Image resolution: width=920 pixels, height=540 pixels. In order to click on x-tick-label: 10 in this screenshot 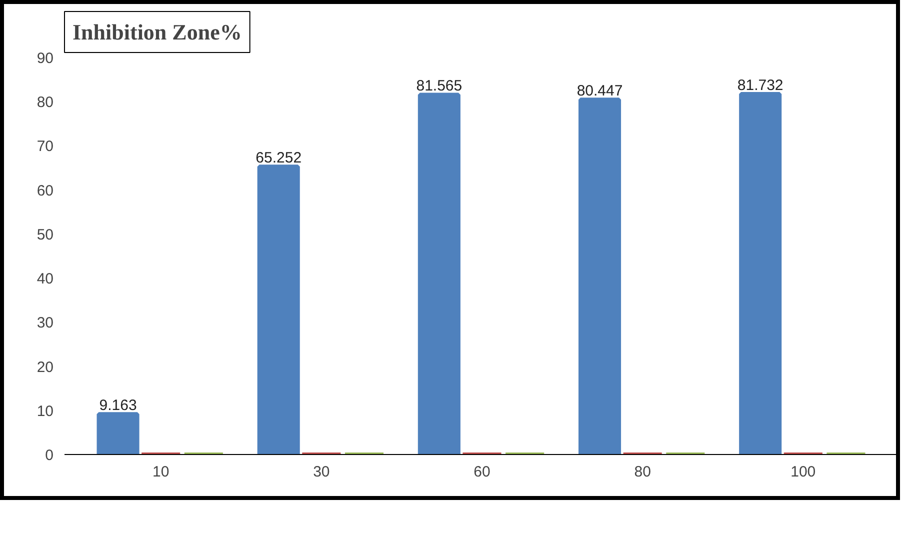, I will do `click(161, 472)`.